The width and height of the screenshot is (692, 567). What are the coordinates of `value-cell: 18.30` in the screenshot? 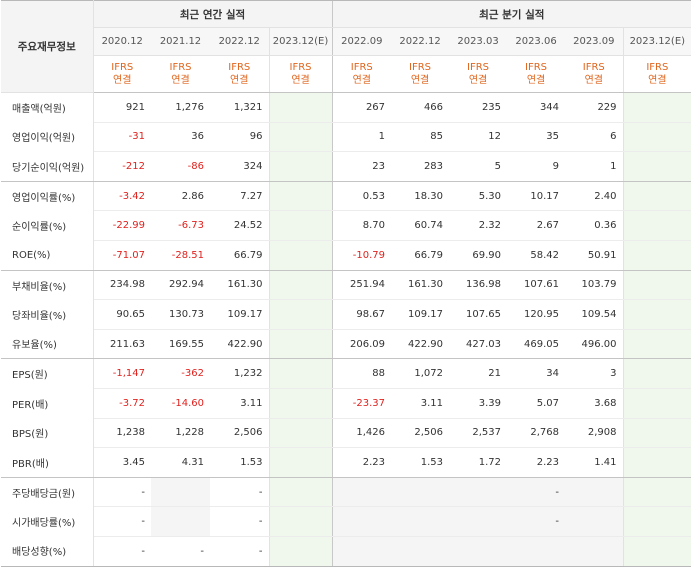 It's located at (420, 196).